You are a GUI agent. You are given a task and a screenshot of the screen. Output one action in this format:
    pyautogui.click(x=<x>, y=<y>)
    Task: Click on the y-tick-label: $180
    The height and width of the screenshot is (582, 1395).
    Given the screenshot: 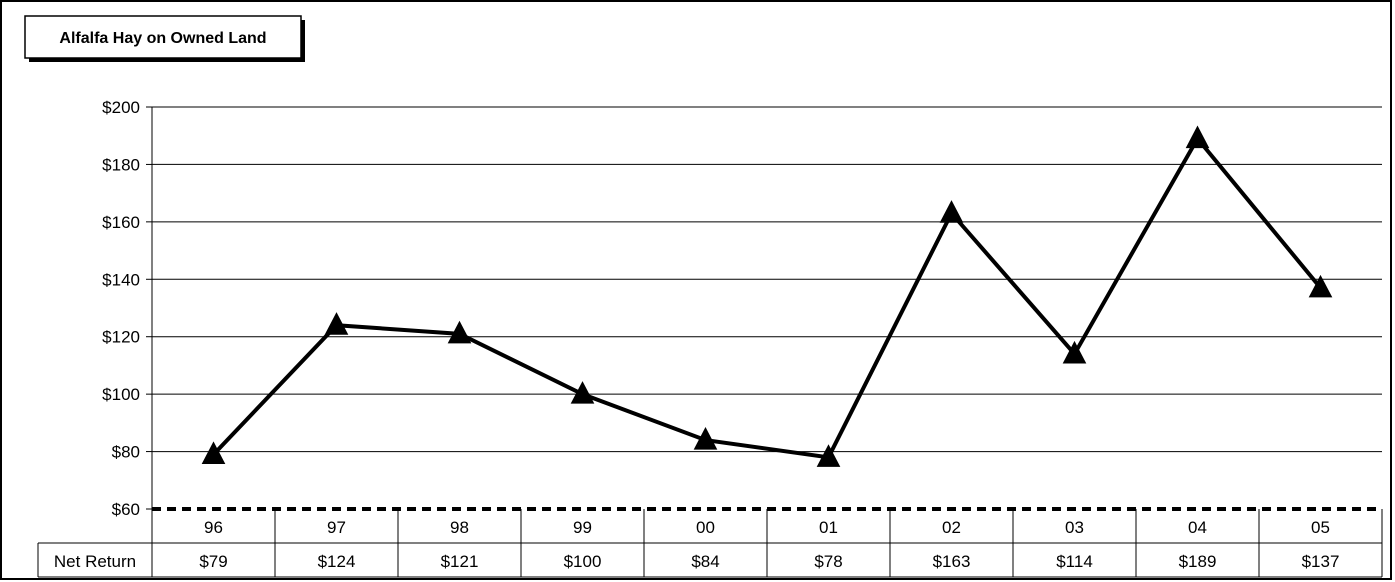 What is the action you would take?
    pyautogui.click(x=121, y=164)
    